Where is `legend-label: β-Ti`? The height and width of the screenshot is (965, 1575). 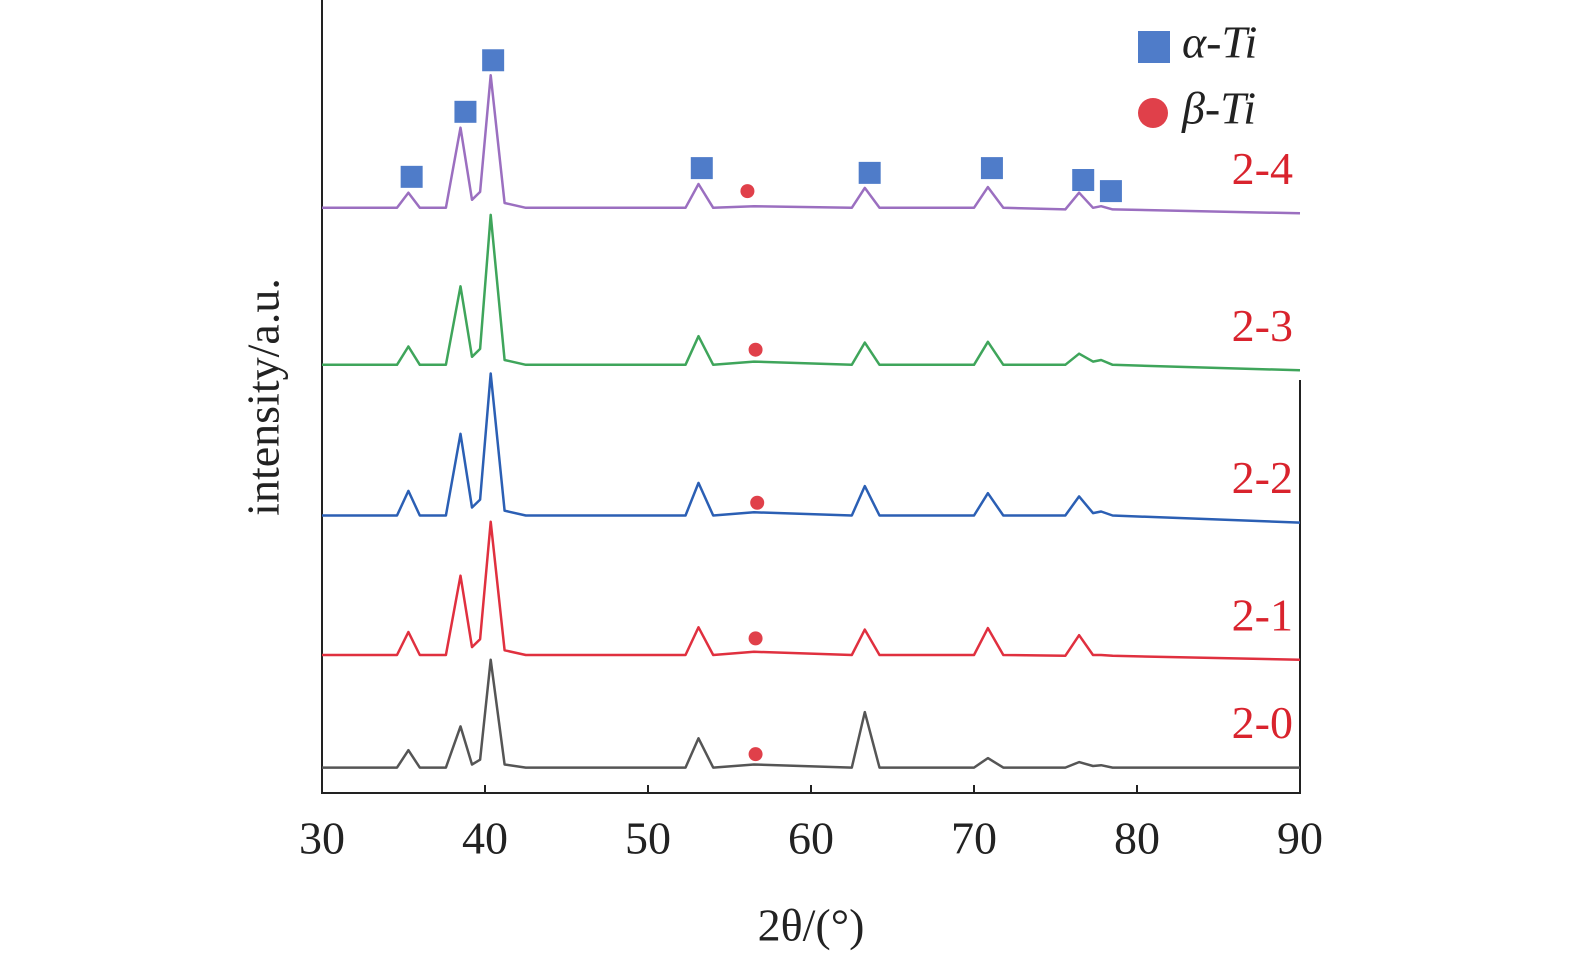
legend-label: β-Ti is located at coordinates (1218, 108).